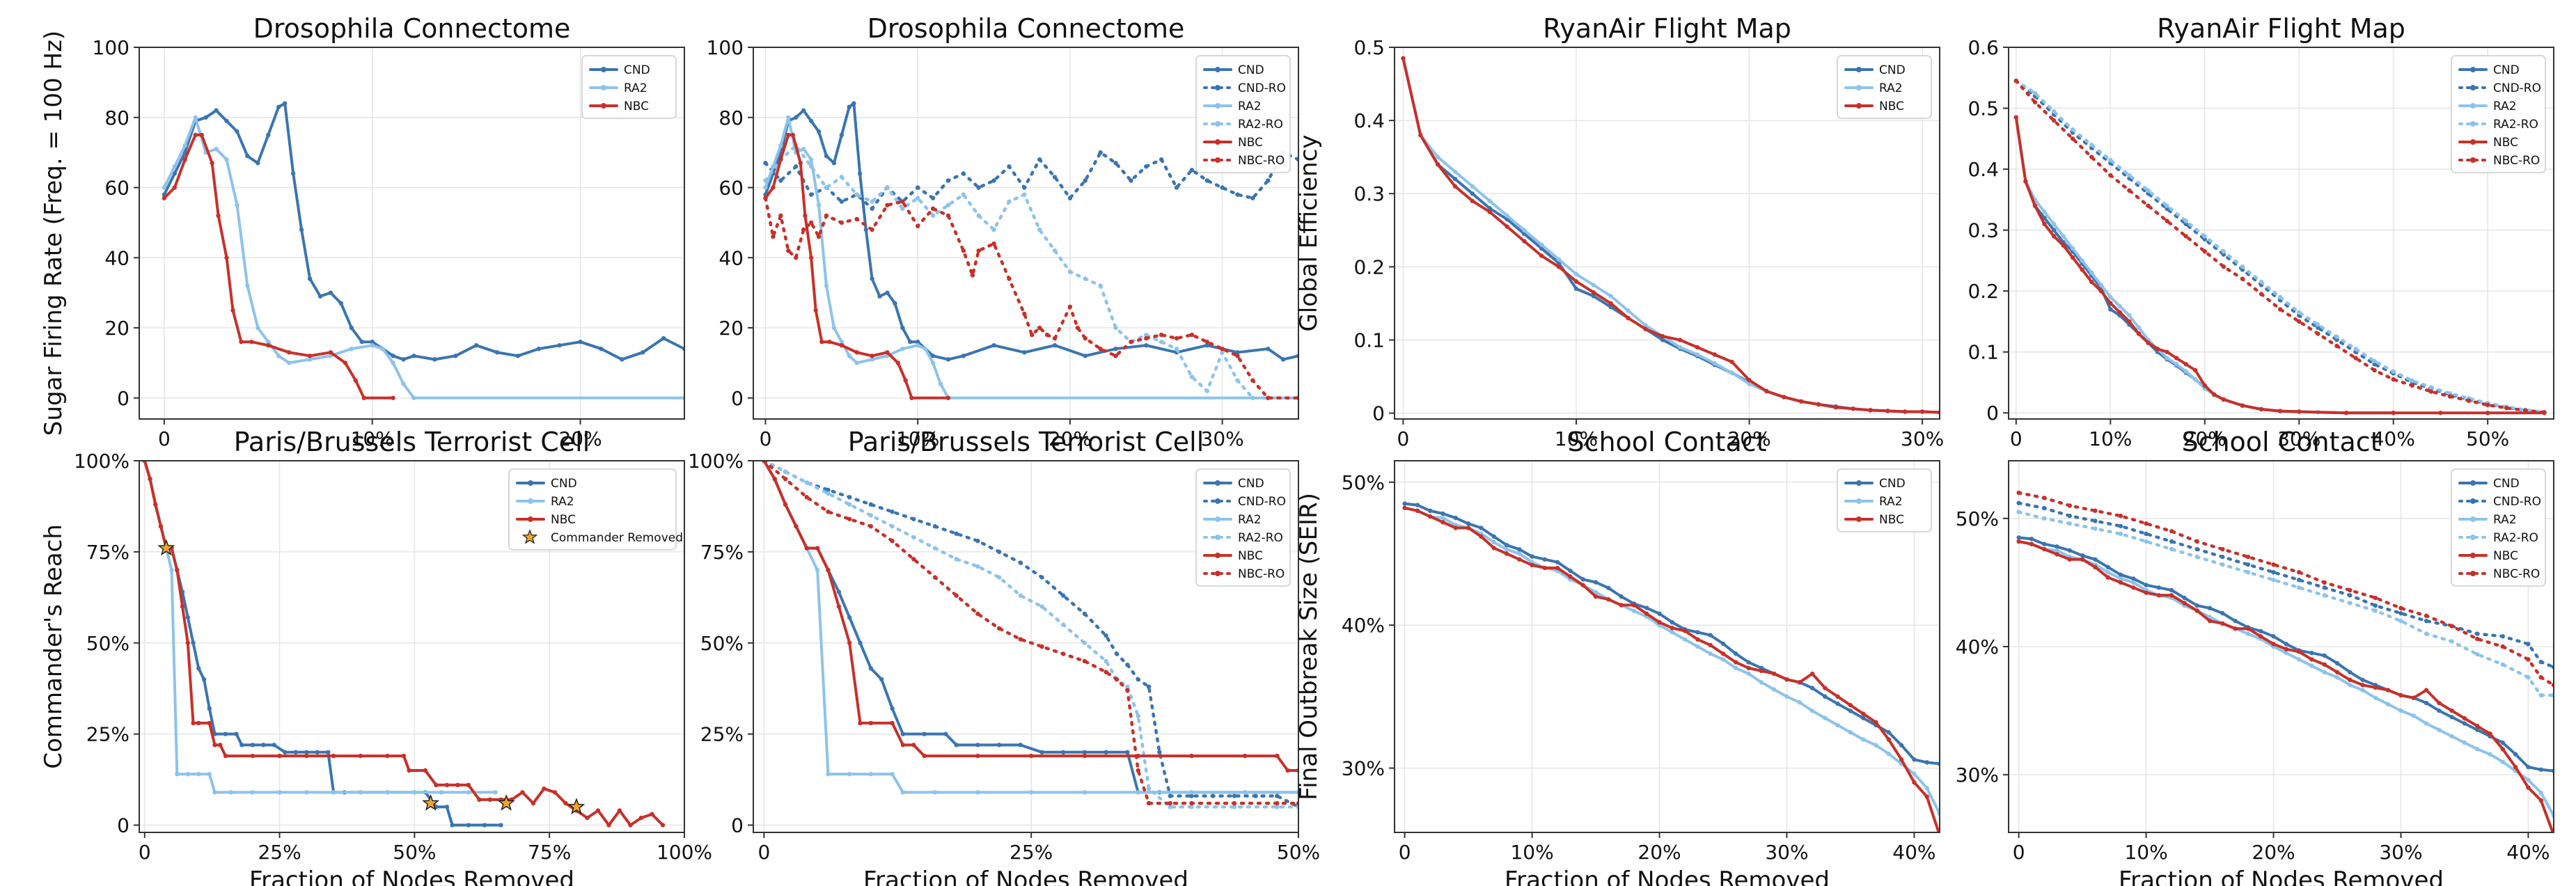 Image resolution: width=2576 pixels, height=886 pixels. I want to click on y-tick-label: 25%, so click(722, 734).